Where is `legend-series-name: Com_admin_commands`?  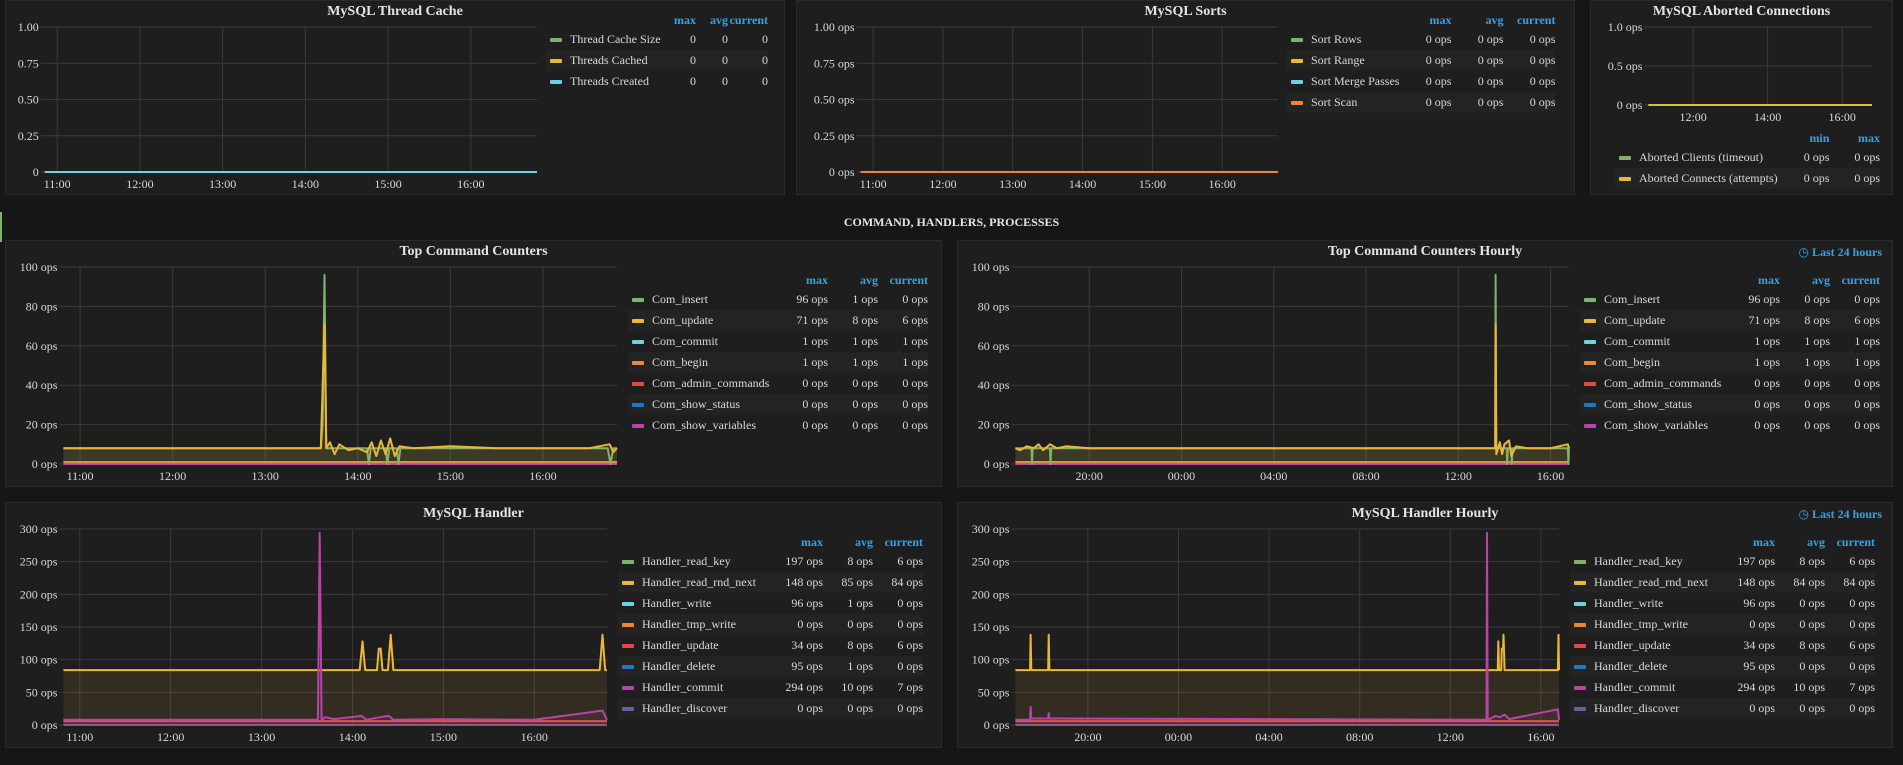 legend-series-name: Com_admin_commands is located at coordinates (711, 383).